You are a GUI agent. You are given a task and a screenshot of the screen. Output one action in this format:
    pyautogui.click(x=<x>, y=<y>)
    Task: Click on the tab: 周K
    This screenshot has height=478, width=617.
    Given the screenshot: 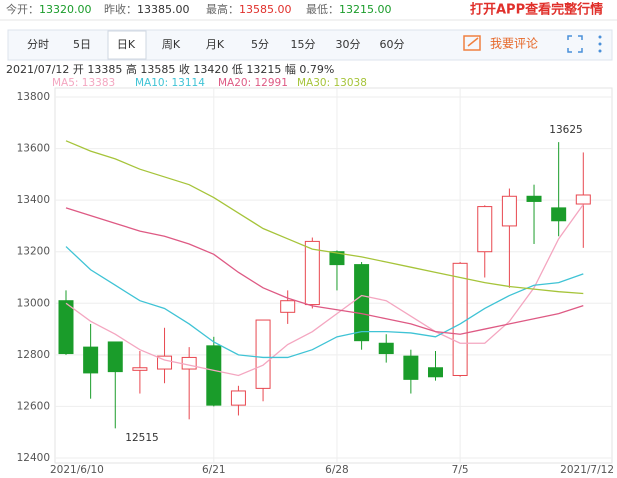 What is the action you would take?
    pyautogui.click(x=171, y=44)
    